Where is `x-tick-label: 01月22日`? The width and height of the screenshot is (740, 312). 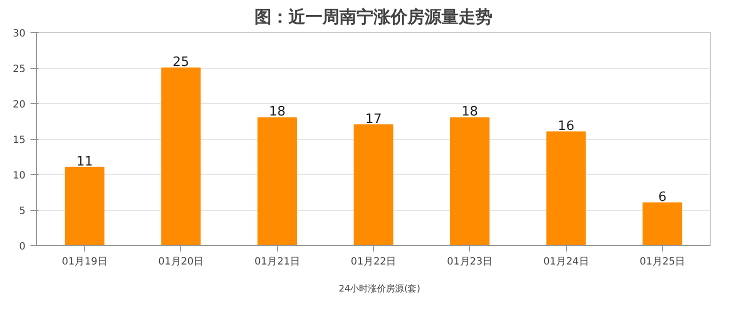 x-tick-label: 01月22日 is located at coordinates (373, 262).